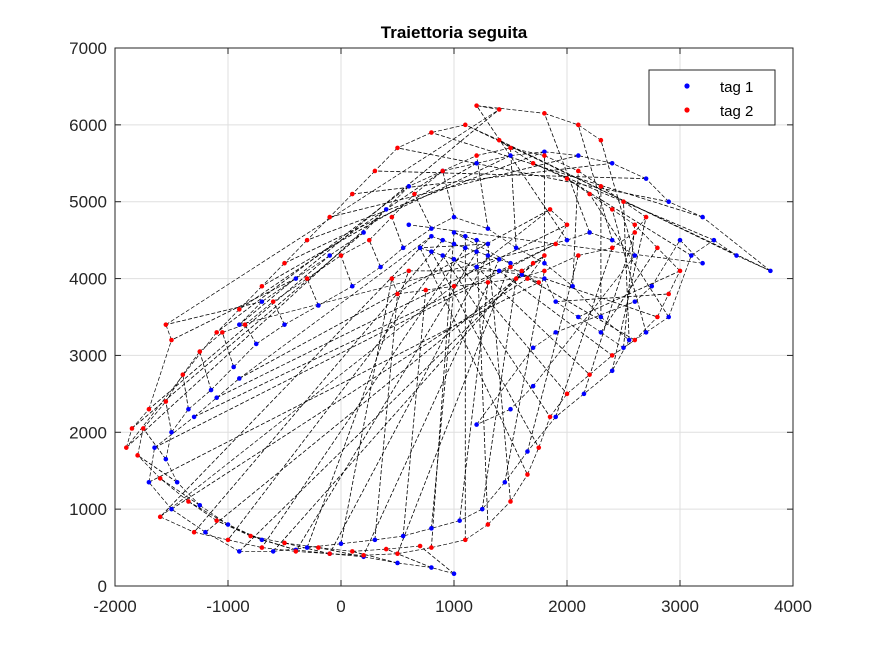  I want to click on y-tick-label: 7000, so click(88, 48).